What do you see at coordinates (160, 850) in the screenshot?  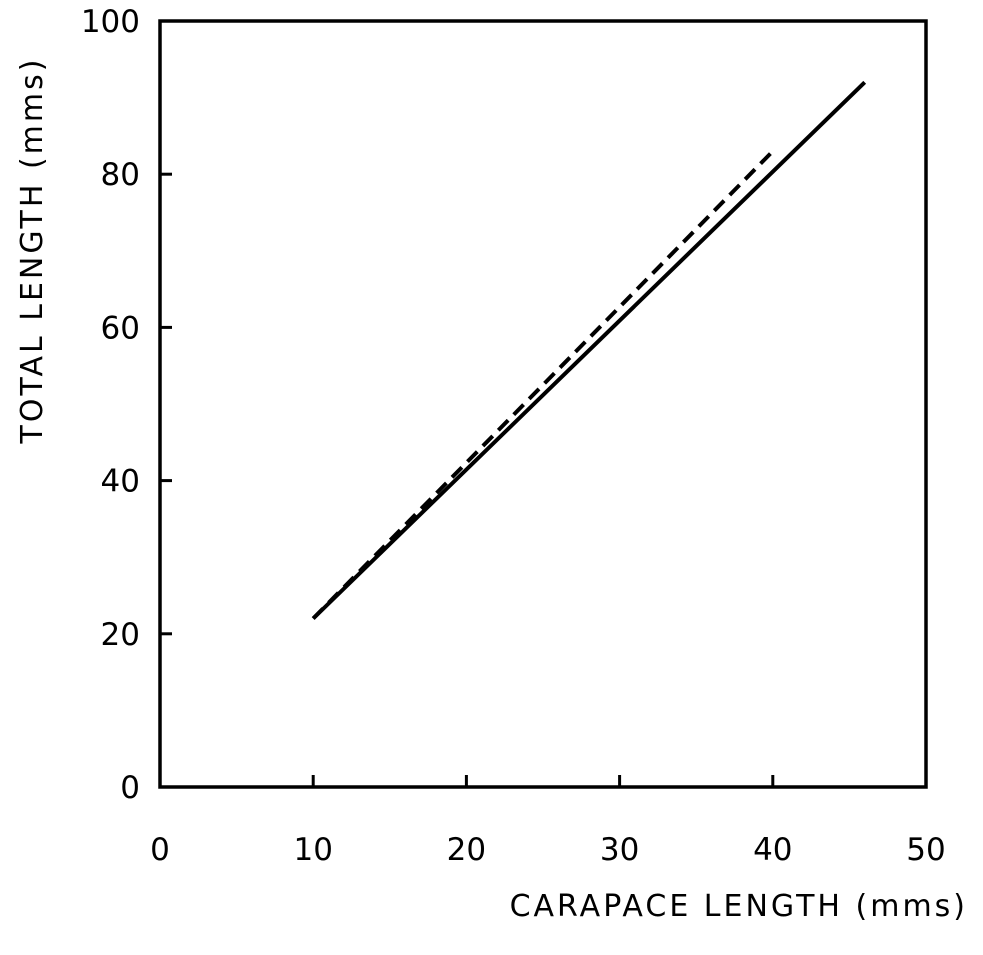 I see `x-tick-label: 0` at bounding box center [160, 850].